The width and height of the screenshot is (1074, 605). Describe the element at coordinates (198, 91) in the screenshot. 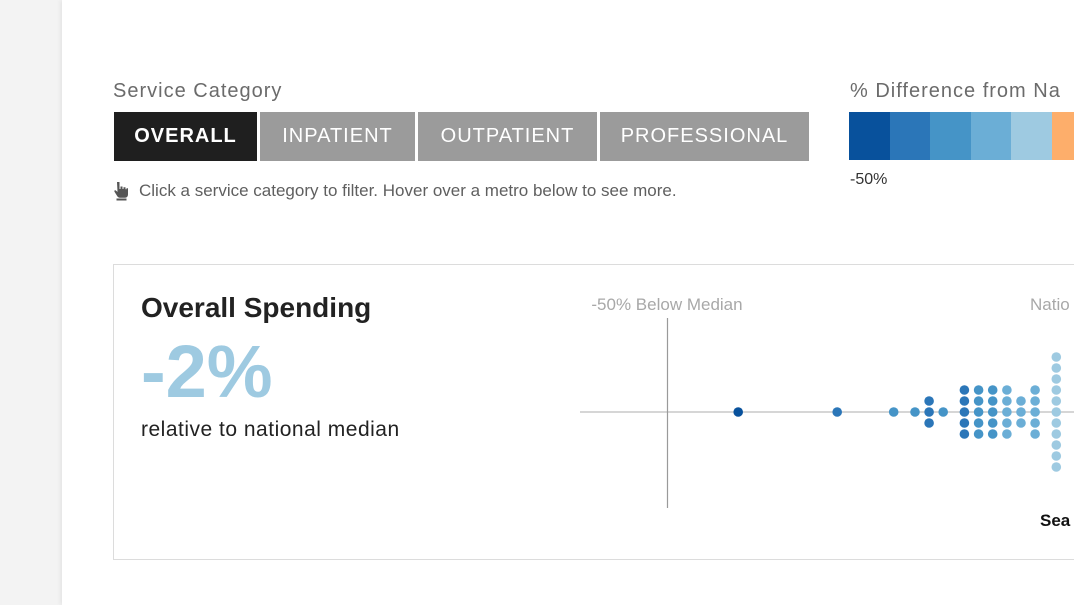

I see `service-category-title: Service Category` at that location.